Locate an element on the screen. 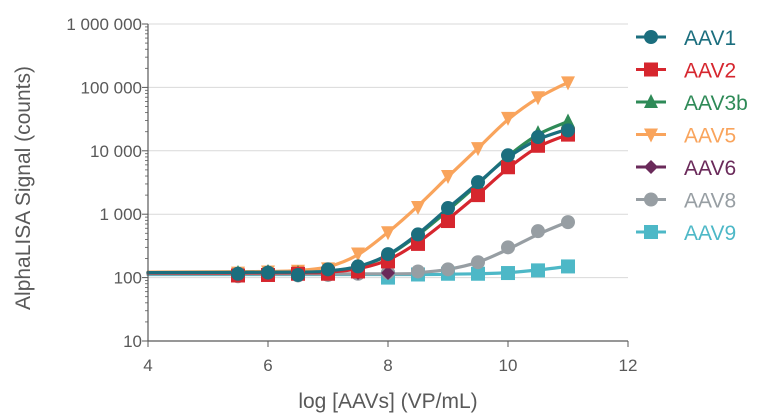 Image resolution: width=768 pixels, height=415 pixels. legend-label: AAV9 is located at coordinates (710, 233).